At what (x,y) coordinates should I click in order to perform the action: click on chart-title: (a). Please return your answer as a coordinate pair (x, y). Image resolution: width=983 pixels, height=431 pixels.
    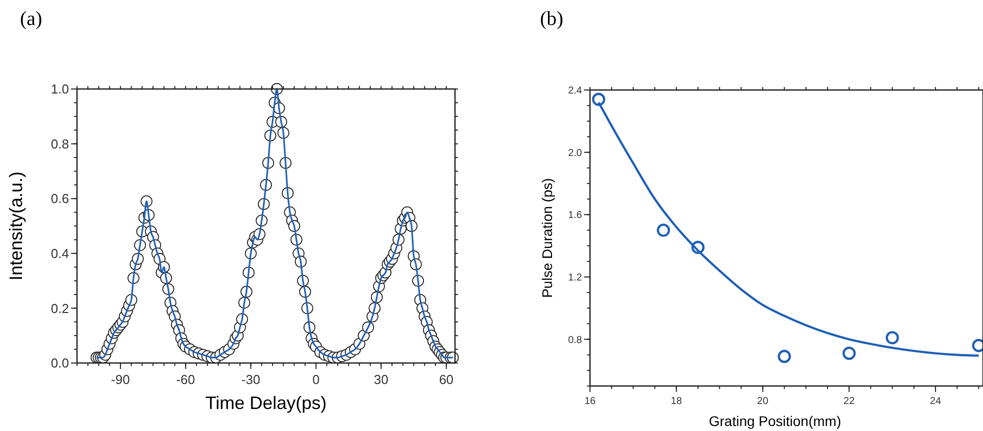
    Looking at the image, I should click on (31, 19).